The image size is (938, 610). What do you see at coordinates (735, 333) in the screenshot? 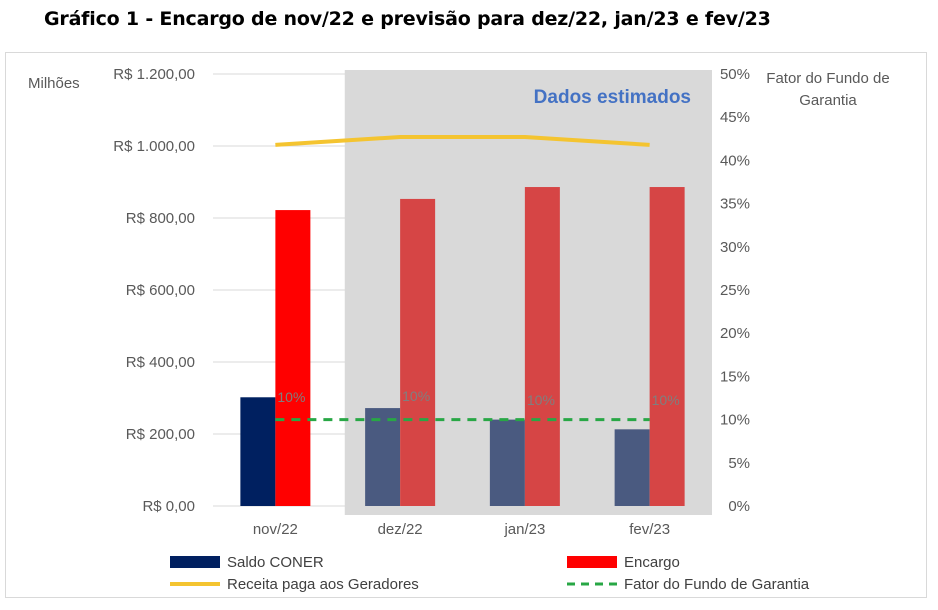
I see `right-axis-tick: 20%` at bounding box center [735, 333].